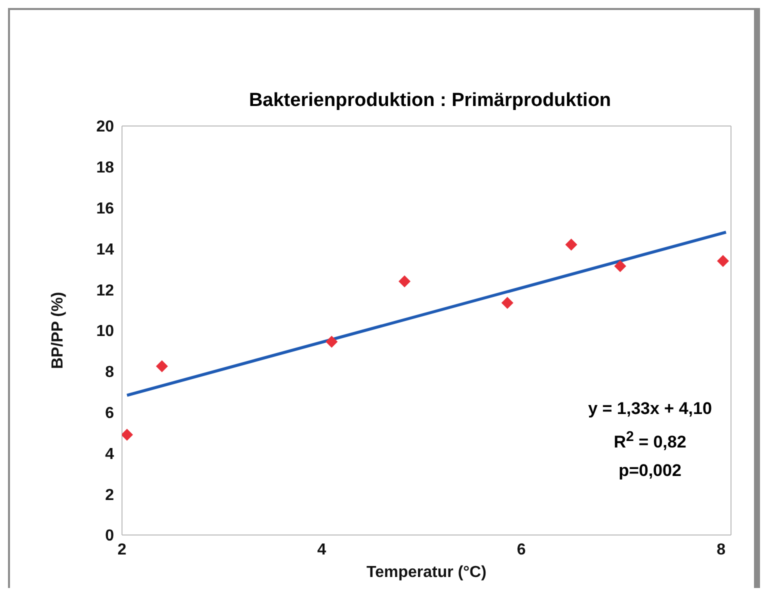  What do you see at coordinates (58, 331) in the screenshot?
I see `y-axis-title: BP/PP (%)` at bounding box center [58, 331].